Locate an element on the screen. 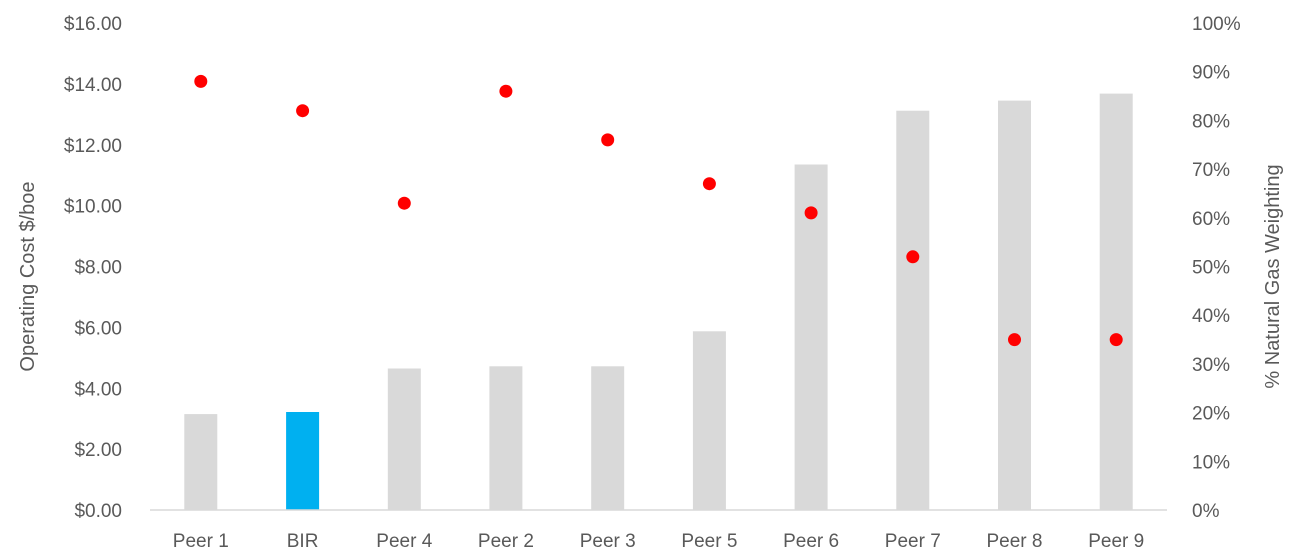 This screenshot has height=560, width=1293. x-tick-label: Peer 5 is located at coordinates (709, 541).